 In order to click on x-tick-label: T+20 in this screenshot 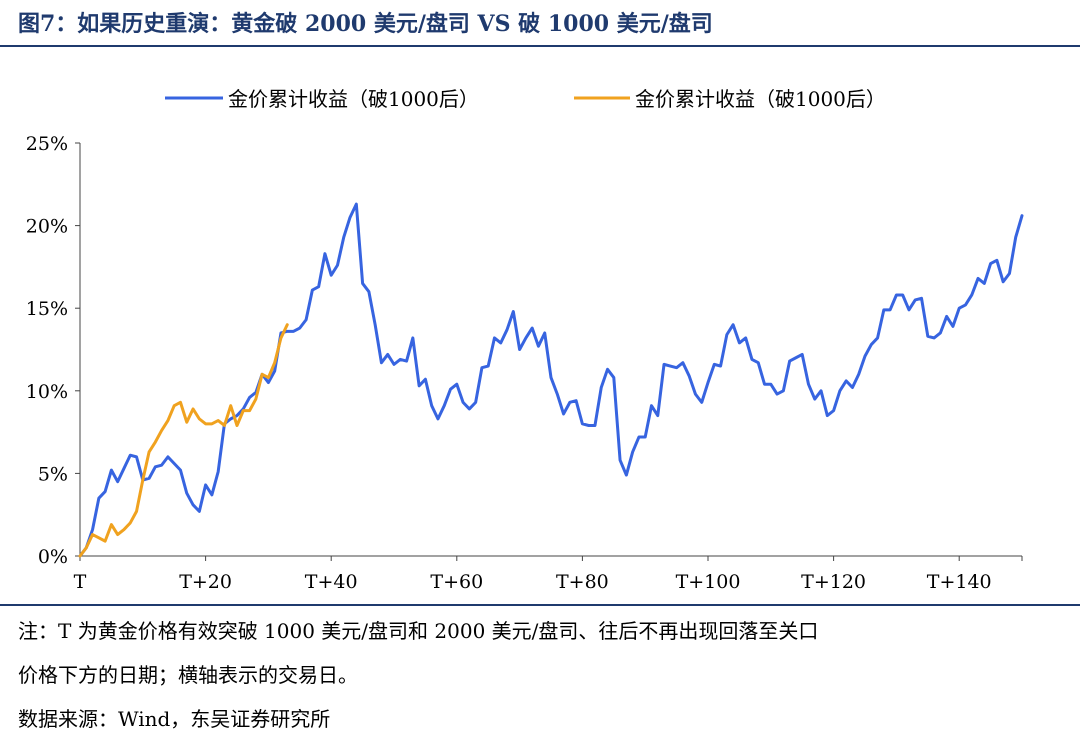, I will do `click(205, 582)`.